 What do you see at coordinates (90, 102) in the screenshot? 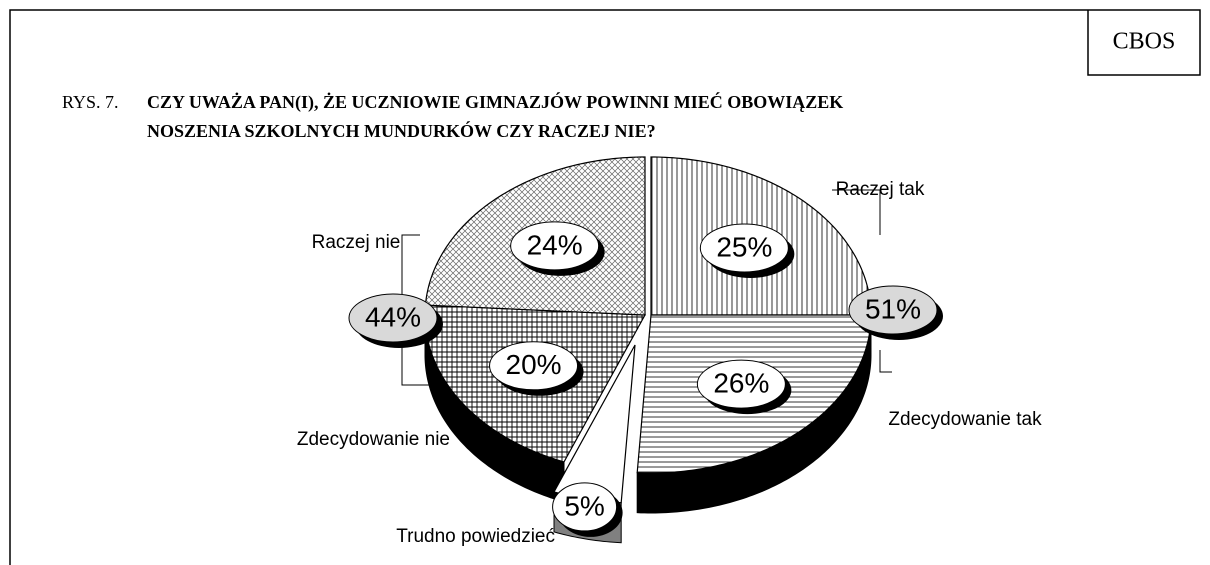
I see `figure-label: RYS. 7.` at bounding box center [90, 102].